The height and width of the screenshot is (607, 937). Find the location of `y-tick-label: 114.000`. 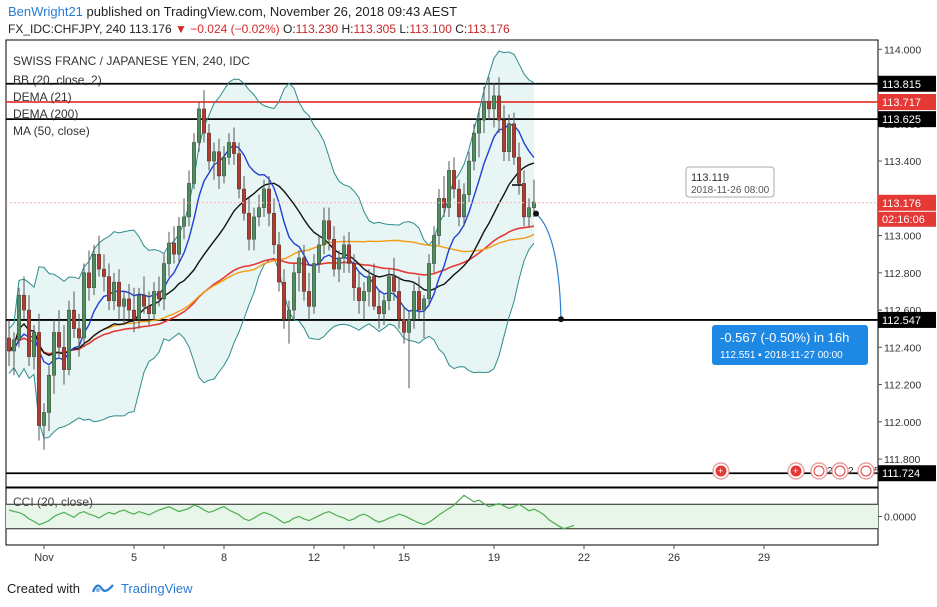

y-tick-label: 114.000 is located at coordinates (902, 50).